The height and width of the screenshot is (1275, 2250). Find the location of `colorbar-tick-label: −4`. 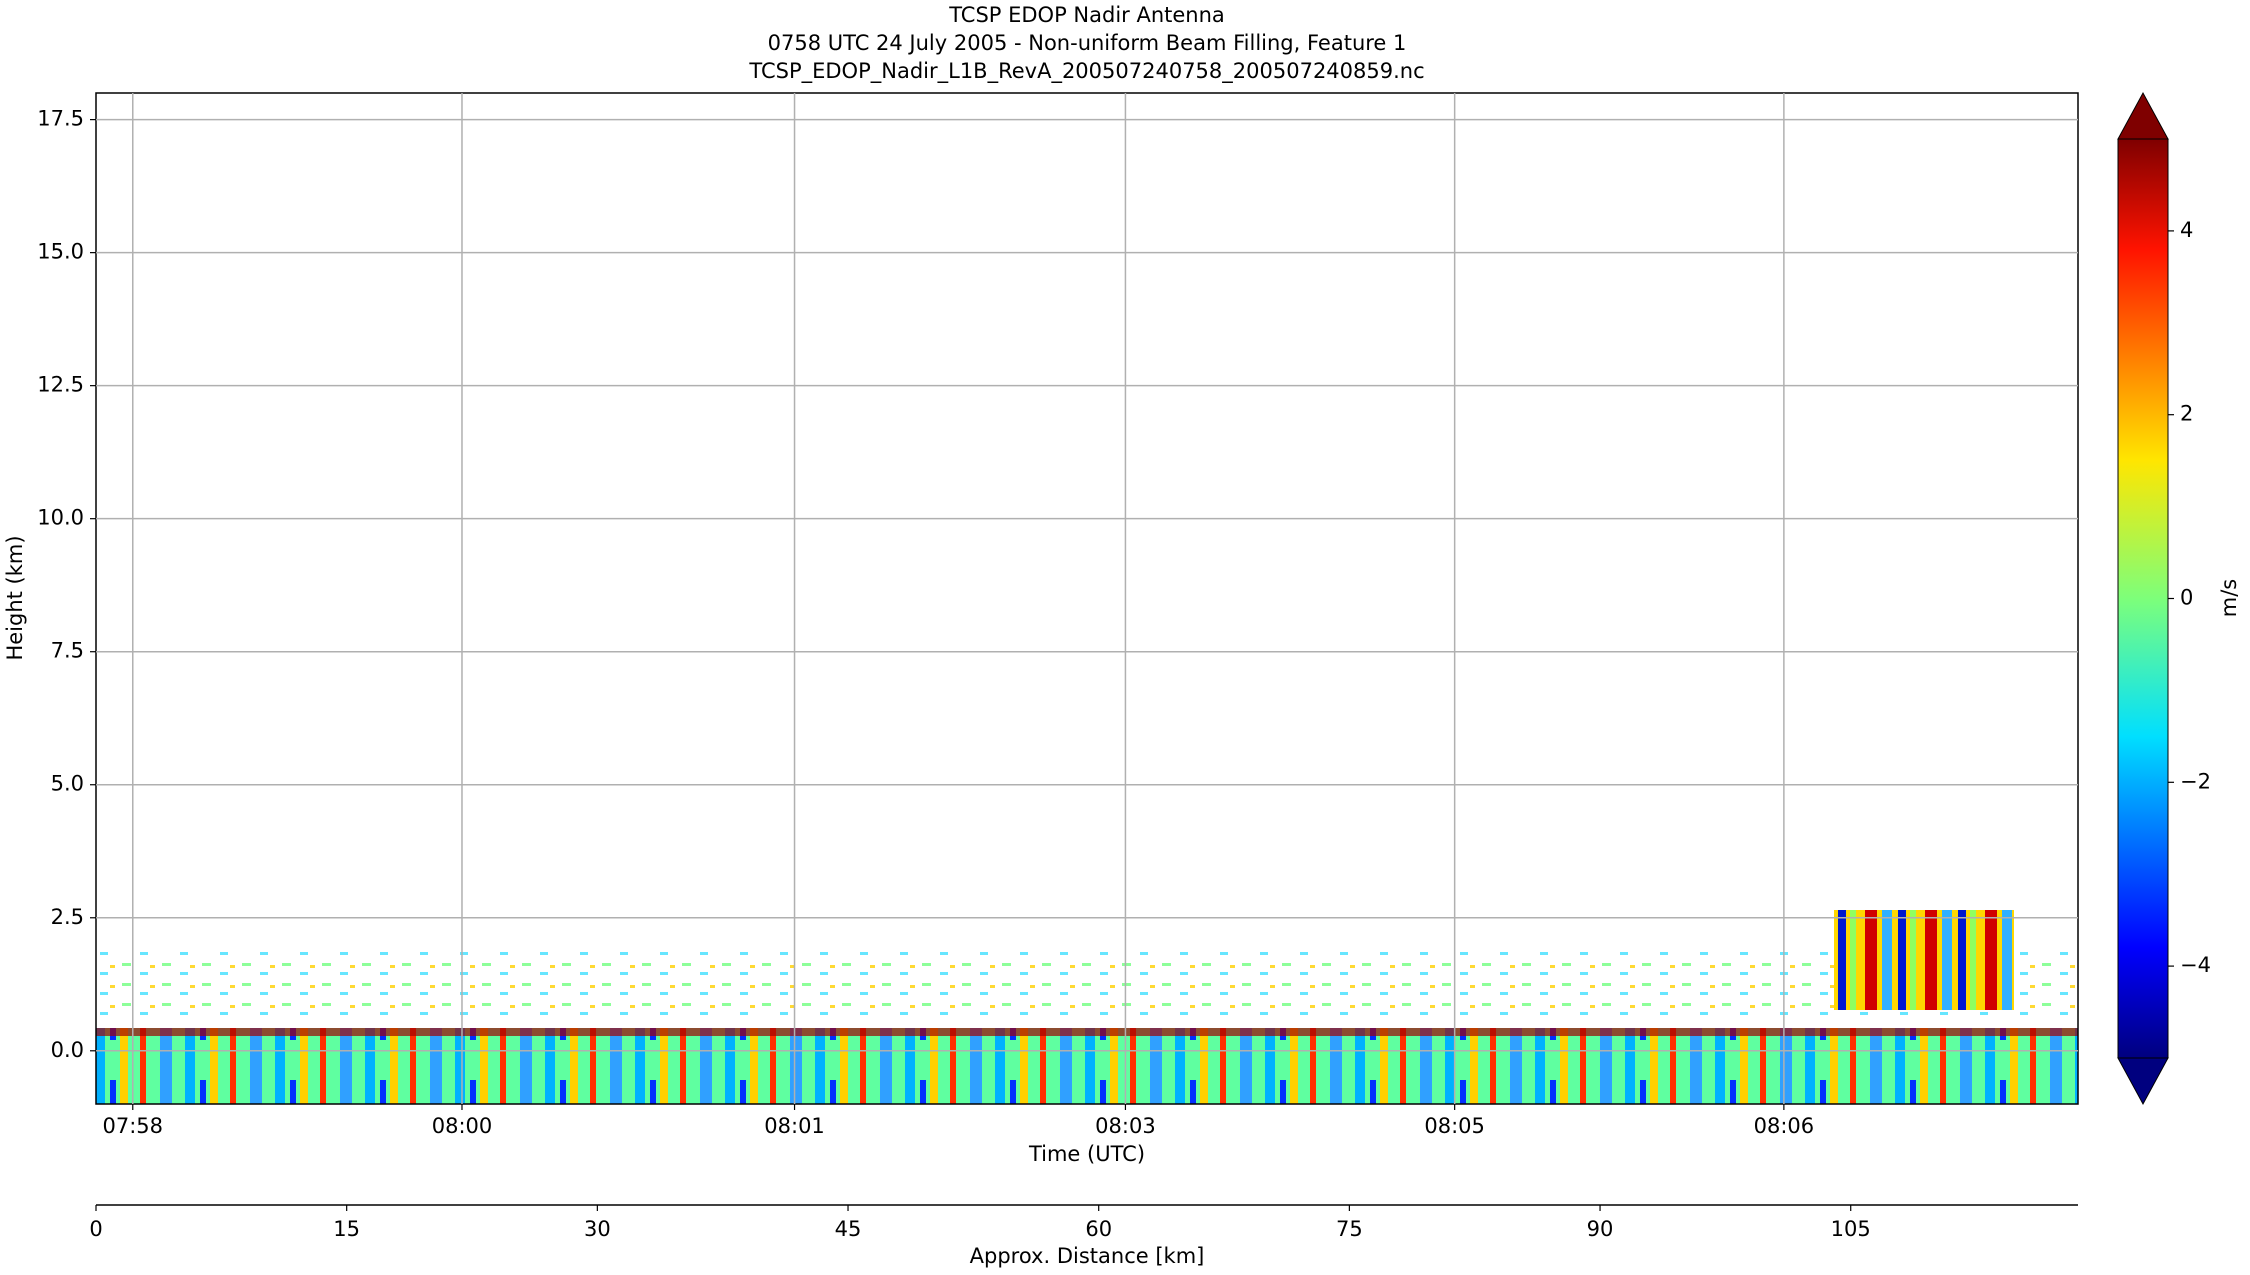

colorbar-tick-label: −4 is located at coordinates (2195, 965).